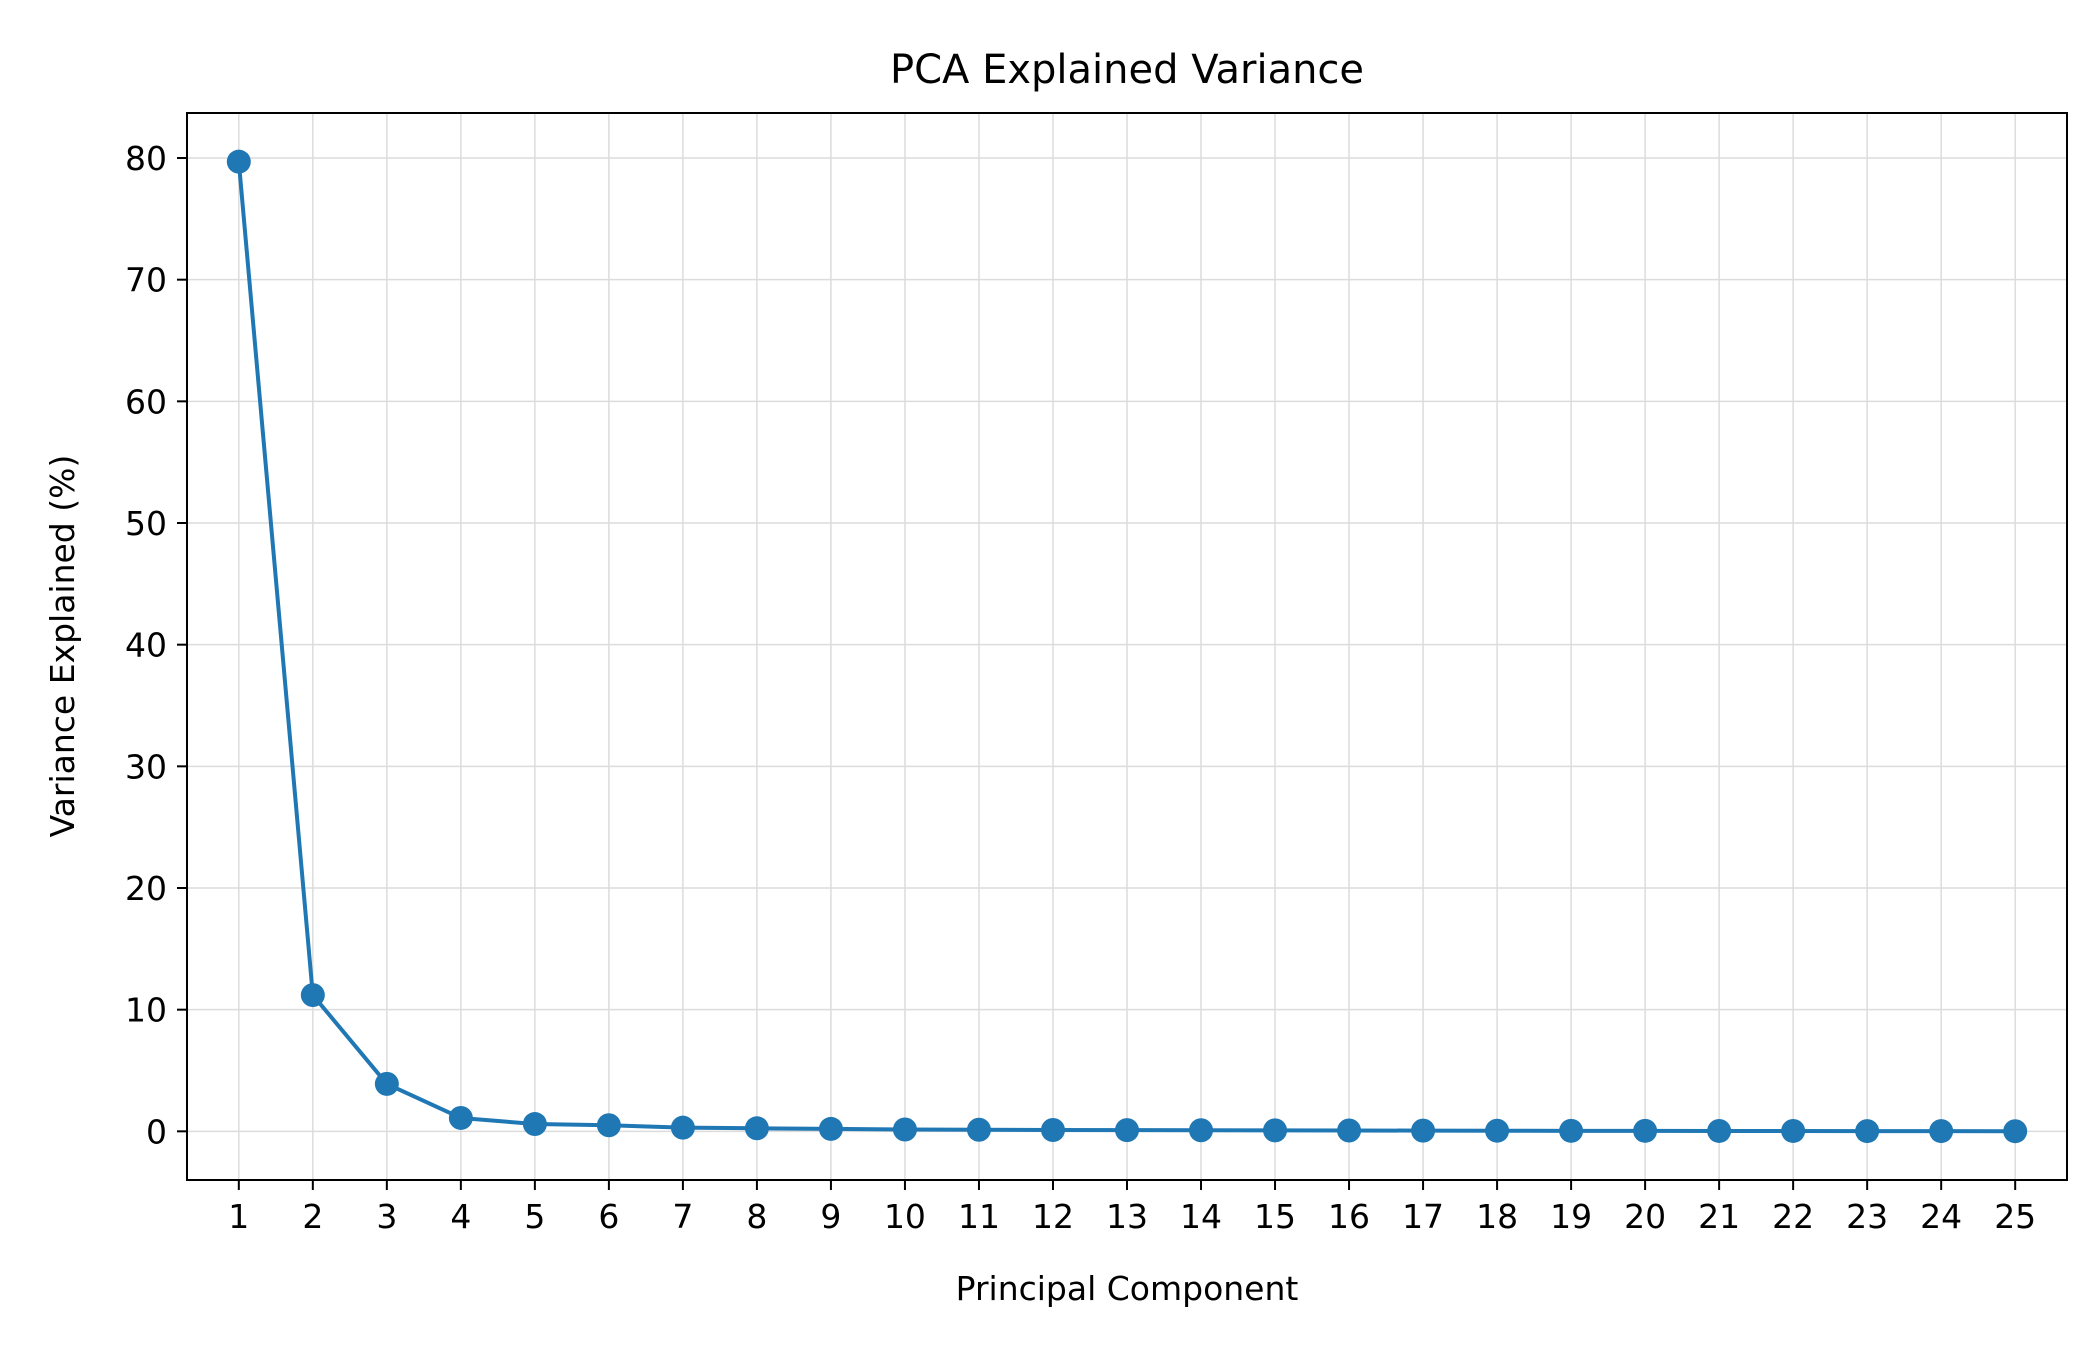 The image size is (2100, 1350). Describe the element at coordinates (1719, 1216) in the screenshot. I see `x-tick-label: 21` at that location.